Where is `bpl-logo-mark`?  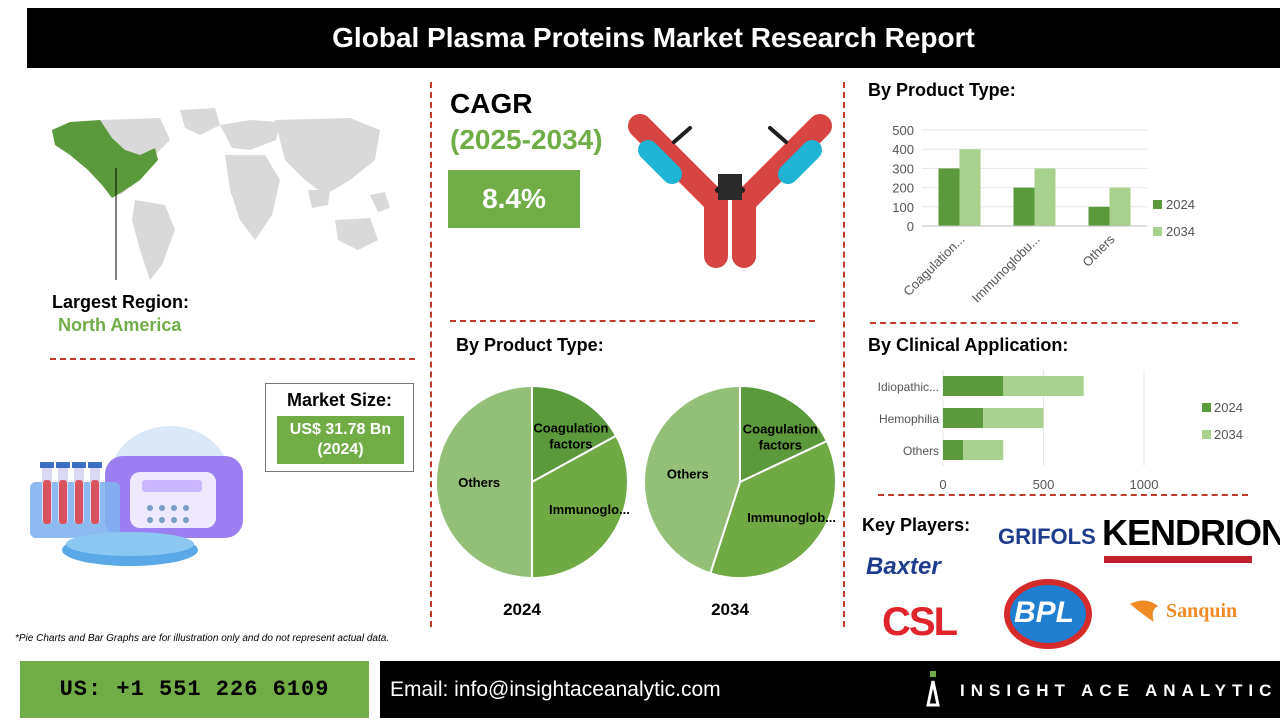
bpl-logo-mark is located at coordinates (1048, 614).